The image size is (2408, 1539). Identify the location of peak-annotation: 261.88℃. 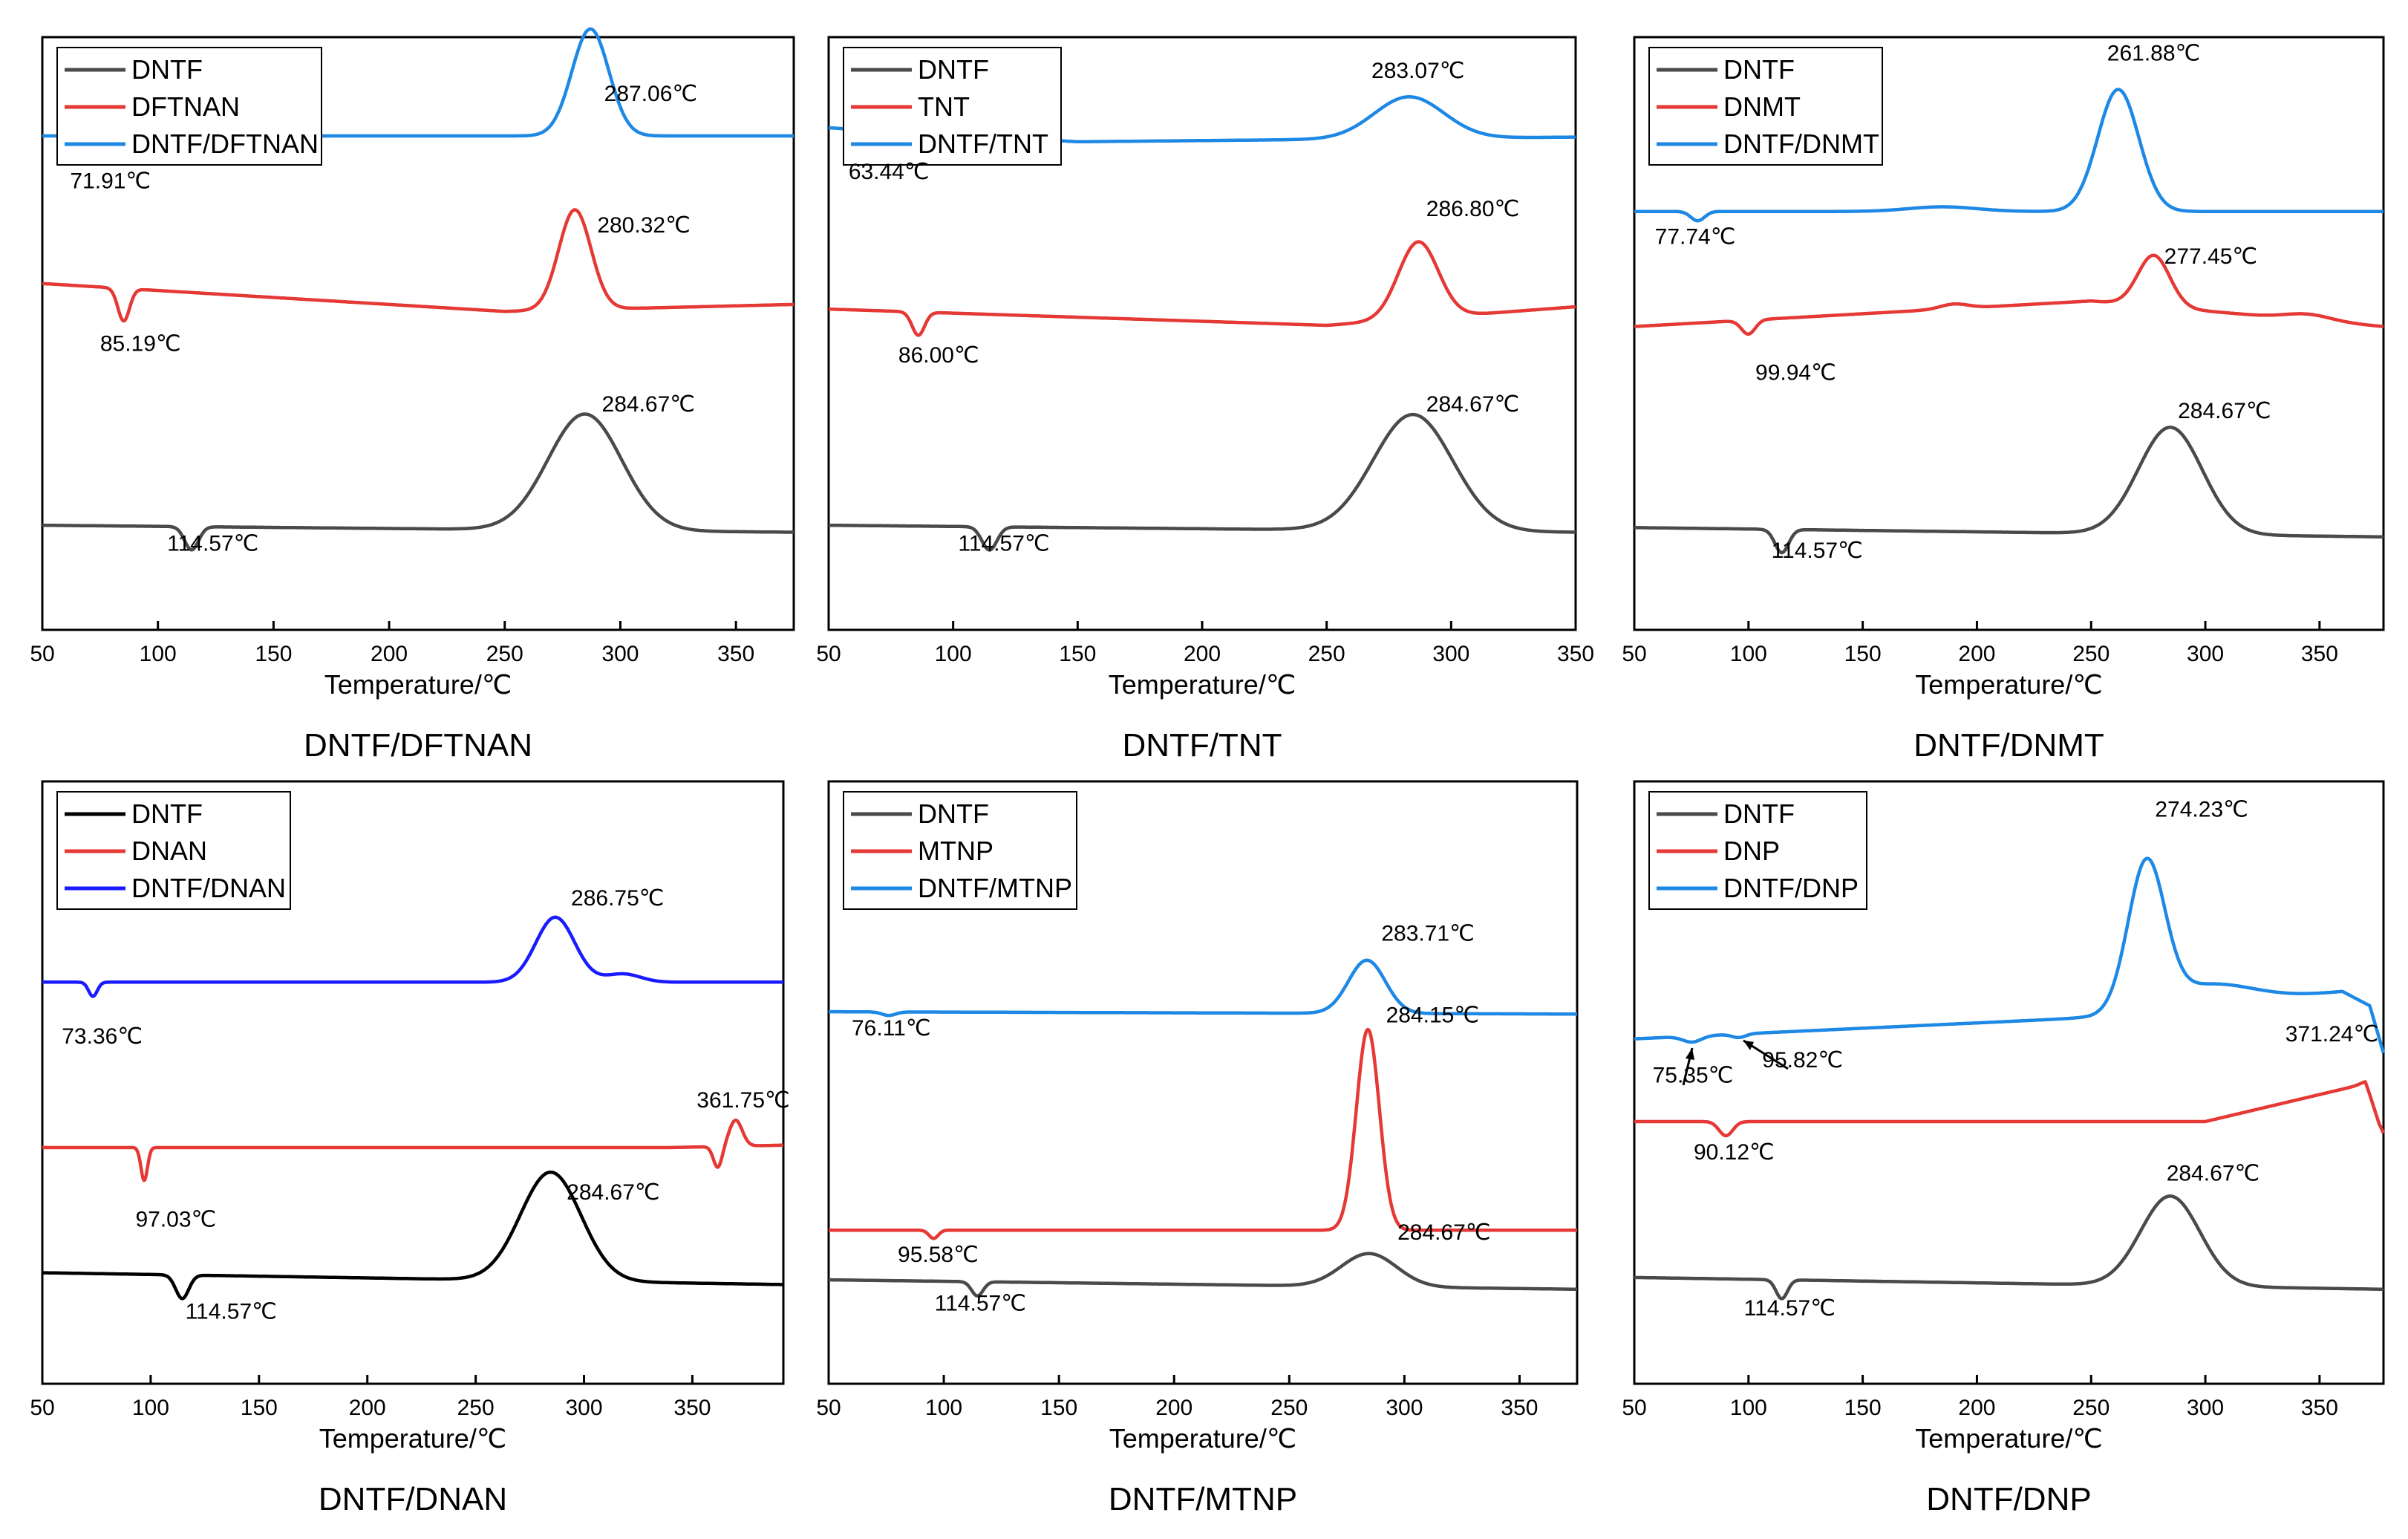
(2153, 53).